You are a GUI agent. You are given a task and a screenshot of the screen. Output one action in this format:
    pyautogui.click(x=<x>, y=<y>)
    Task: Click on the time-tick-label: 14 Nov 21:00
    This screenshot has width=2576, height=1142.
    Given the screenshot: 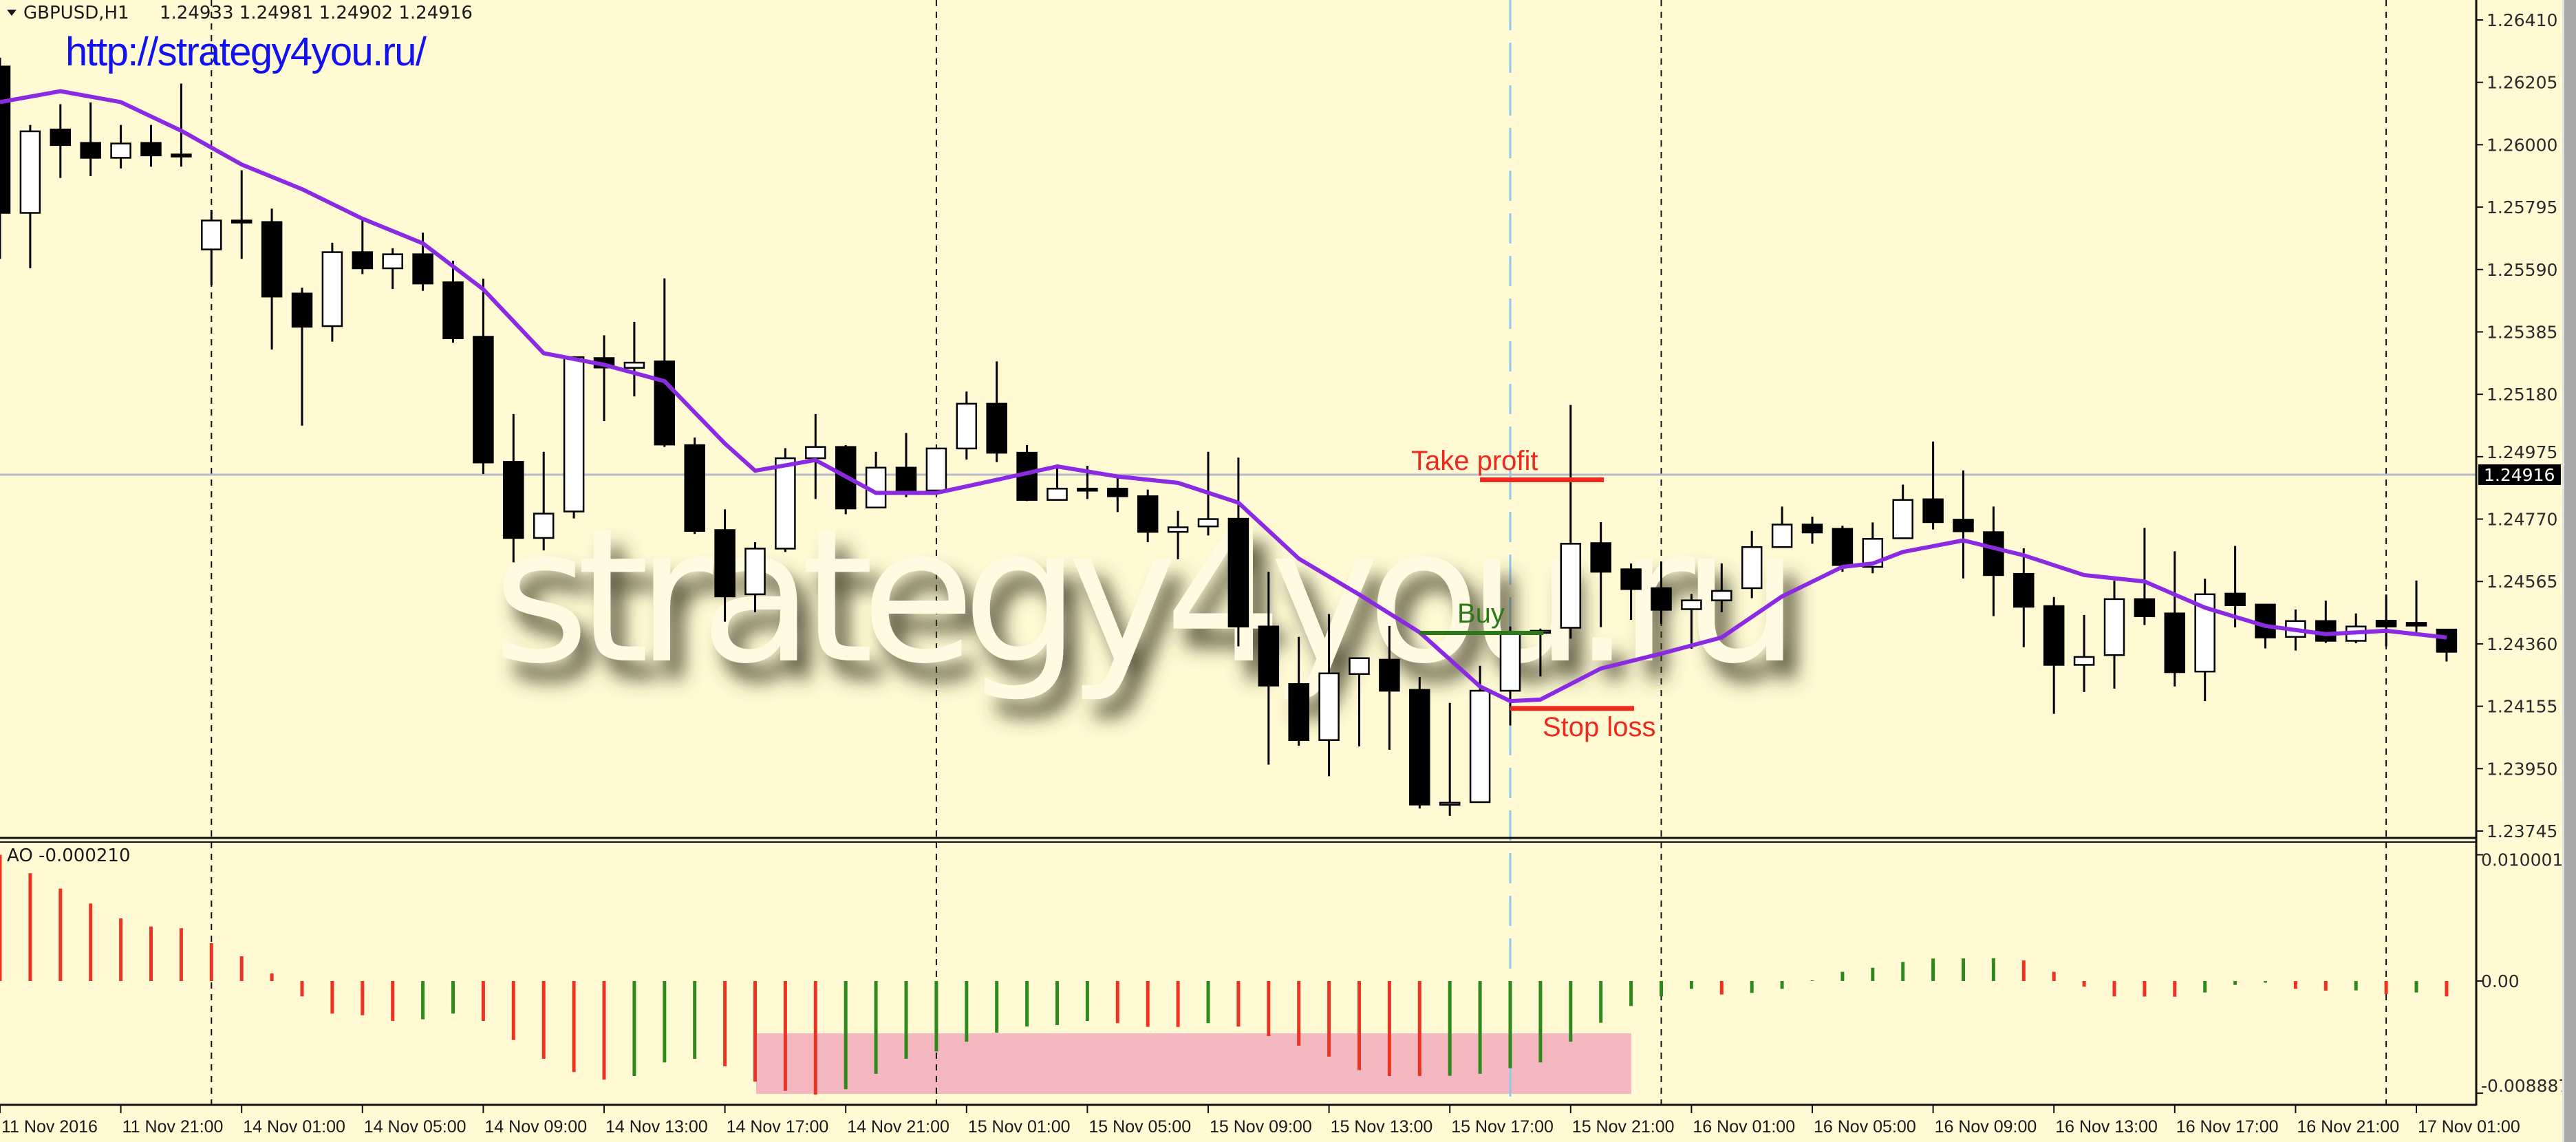 What is the action you would take?
    pyautogui.click(x=898, y=1127)
    